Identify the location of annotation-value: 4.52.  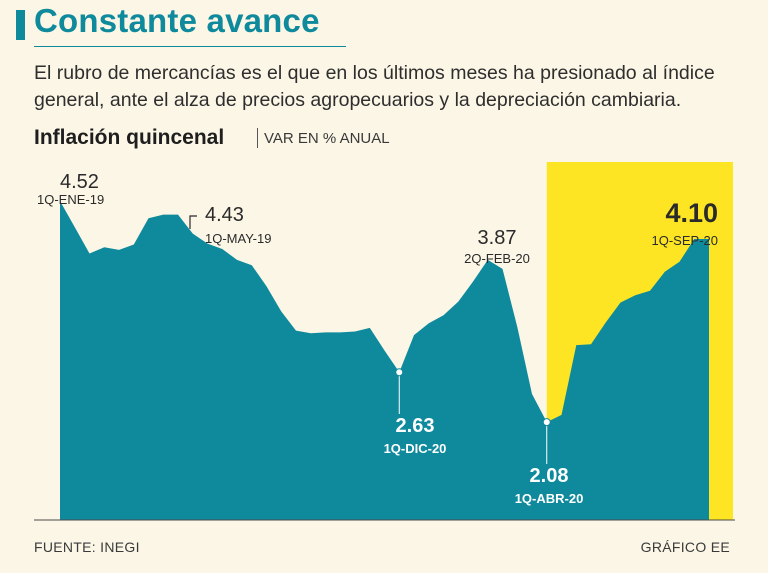
(79, 182).